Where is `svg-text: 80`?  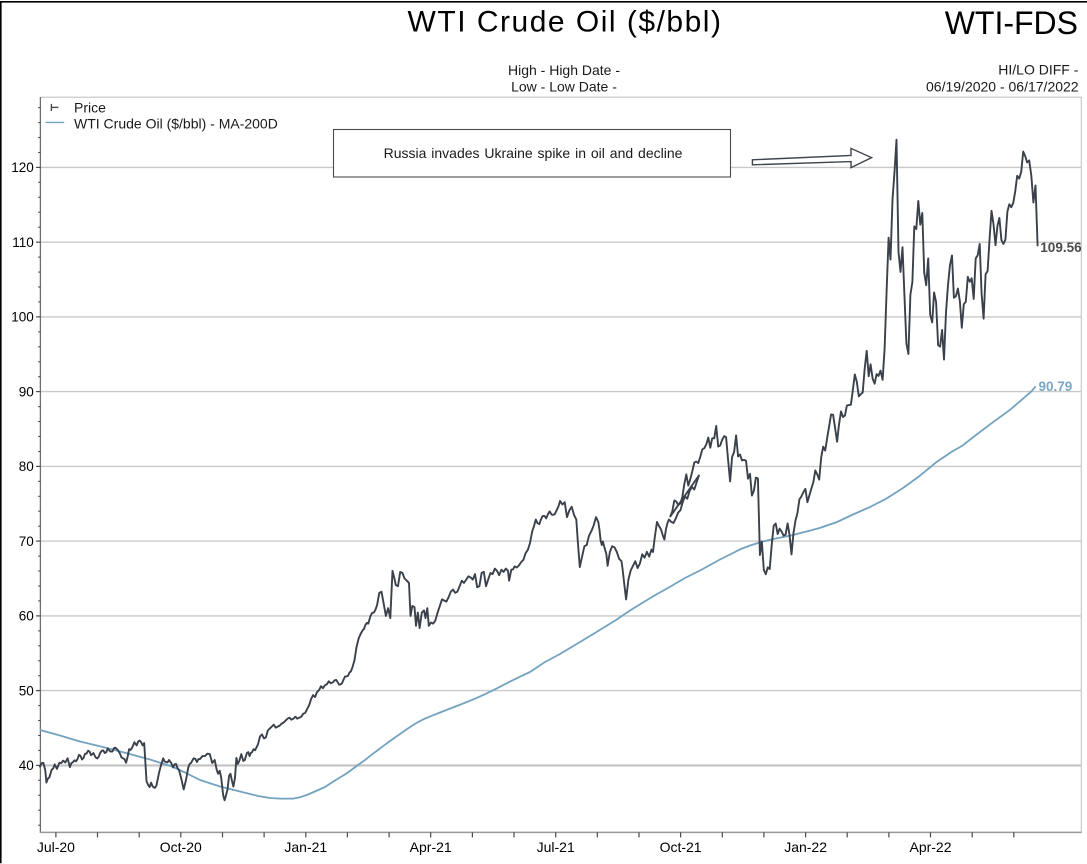
svg-text: 80 is located at coordinates (26, 466).